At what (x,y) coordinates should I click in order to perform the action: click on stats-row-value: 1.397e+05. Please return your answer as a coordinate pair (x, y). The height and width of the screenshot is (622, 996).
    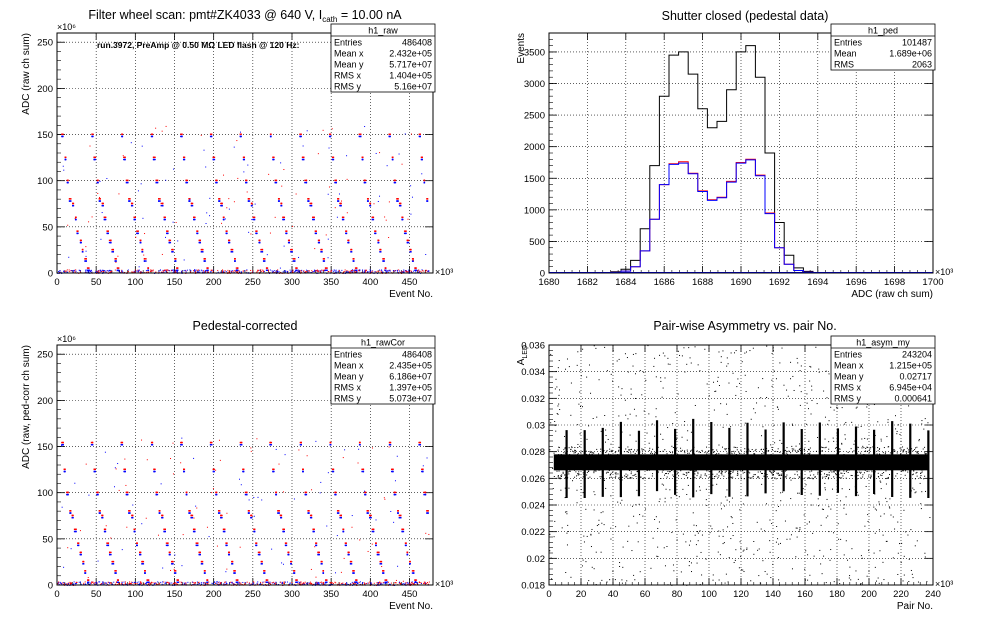
    Looking at the image, I should click on (410, 388).